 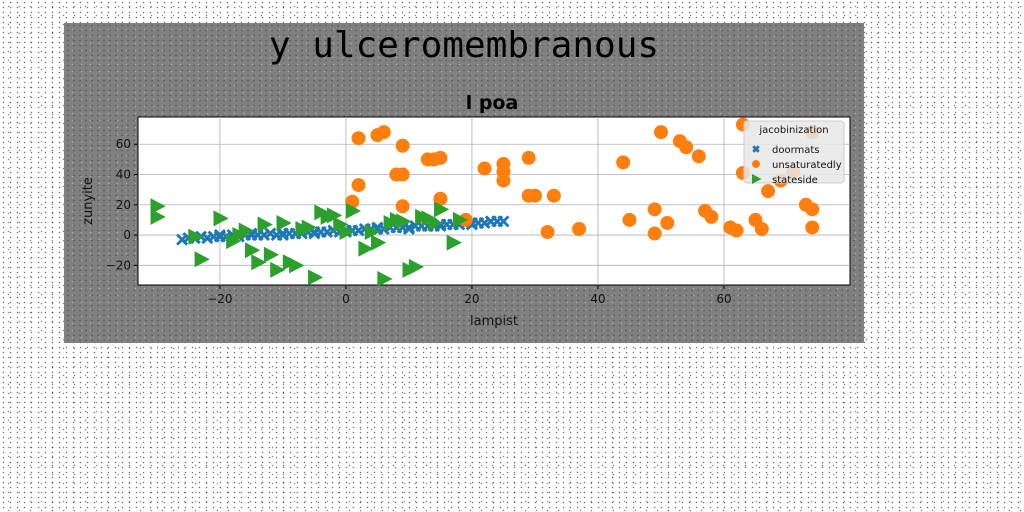 I want to click on figure-suptitle: y ulceromembranous, so click(x=464, y=45).